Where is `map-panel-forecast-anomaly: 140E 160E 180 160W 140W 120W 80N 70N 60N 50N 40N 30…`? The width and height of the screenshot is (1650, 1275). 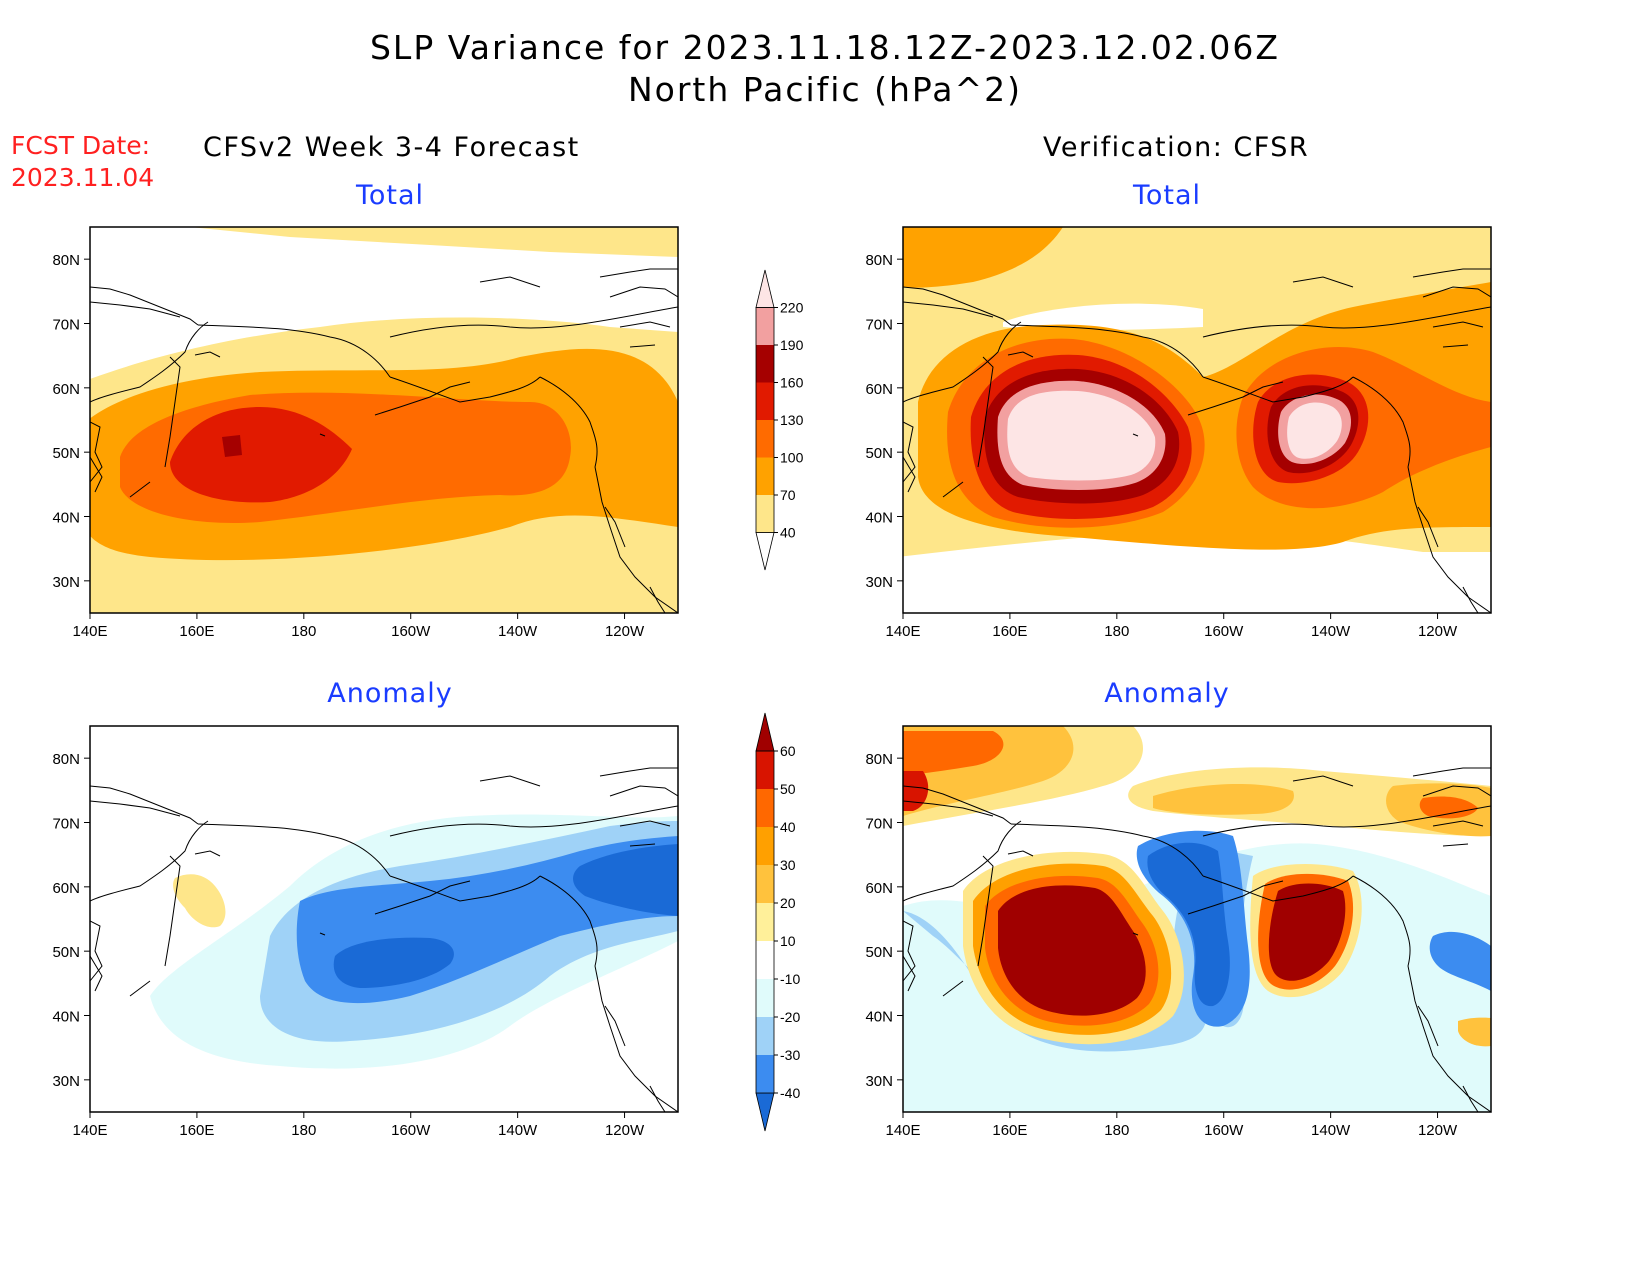
map-panel-forecast-anomaly: 140E 160E 180 160W 140W 120W 80N 70N 60N 50N 40N 30… is located at coordinates (365, 932).